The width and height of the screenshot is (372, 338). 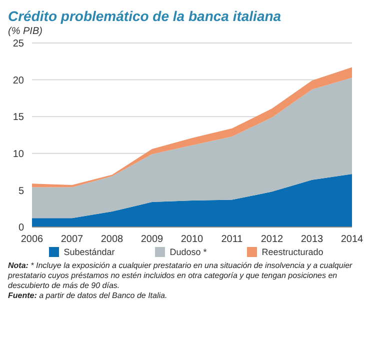 I want to click on y-tick-label: 20, so click(x=18, y=80).